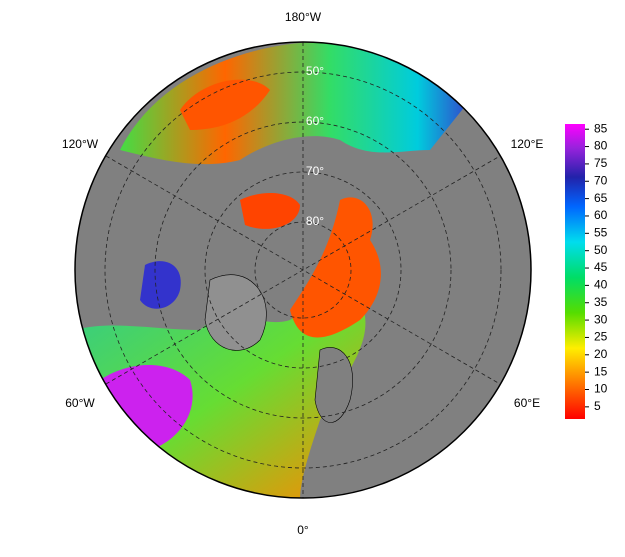 This screenshot has width=625, height=557. Describe the element at coordinates (315, 171) in the screenshot. I see `lat-label: 70°` at that location.